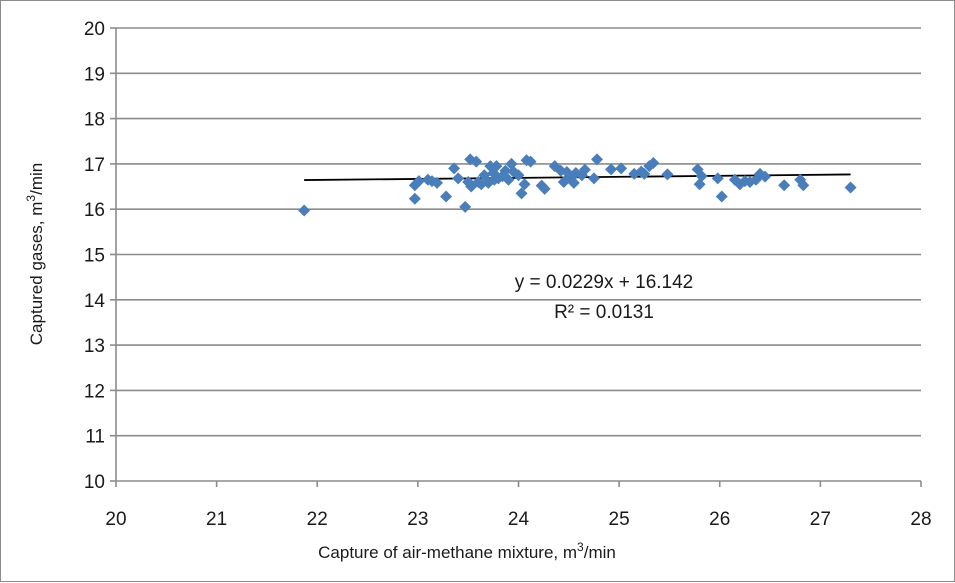 The width and height of the screenshot is (955, 583). What do you see at coordinates (115, 519) in the screenshot?
I see `x-tick-label-20: 20` at bounding box center [115, 519].